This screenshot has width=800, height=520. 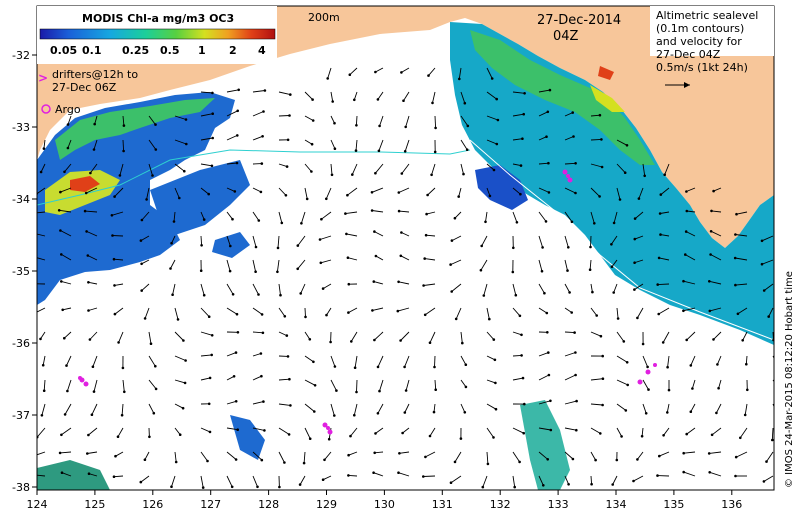 What do you see at coordinates (673, 504) in the screenshot?
I see `x-tick-label: 135` at bounding box center [673, 504].